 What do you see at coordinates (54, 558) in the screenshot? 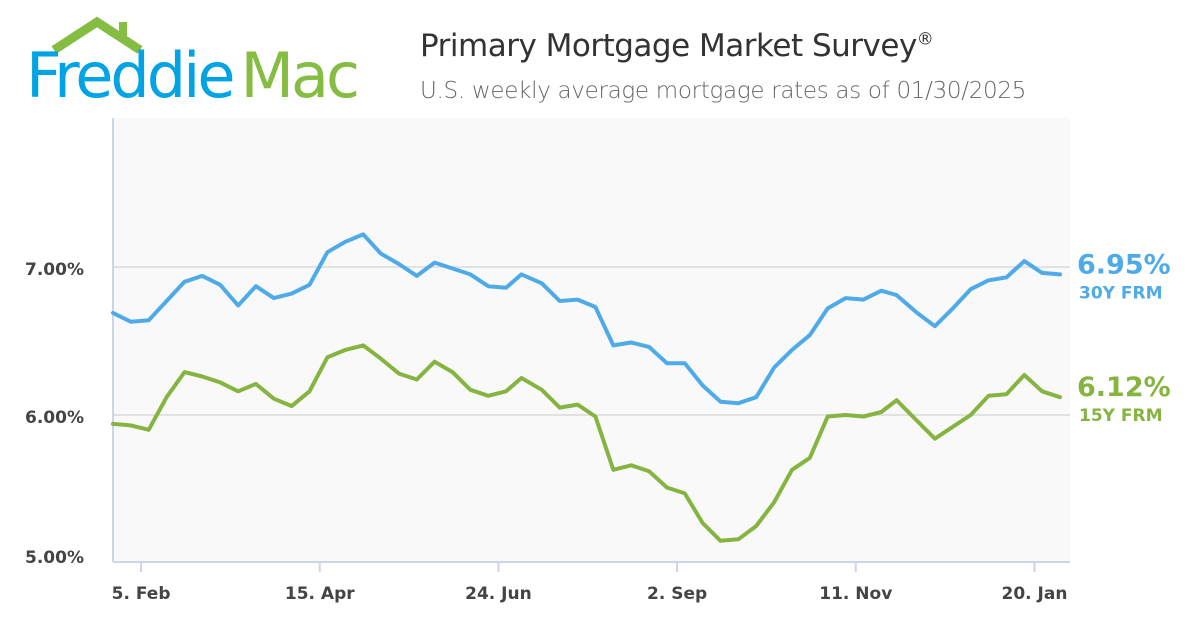
I see `y-tick-label: 5.00%` at bounding box center [54, 558].